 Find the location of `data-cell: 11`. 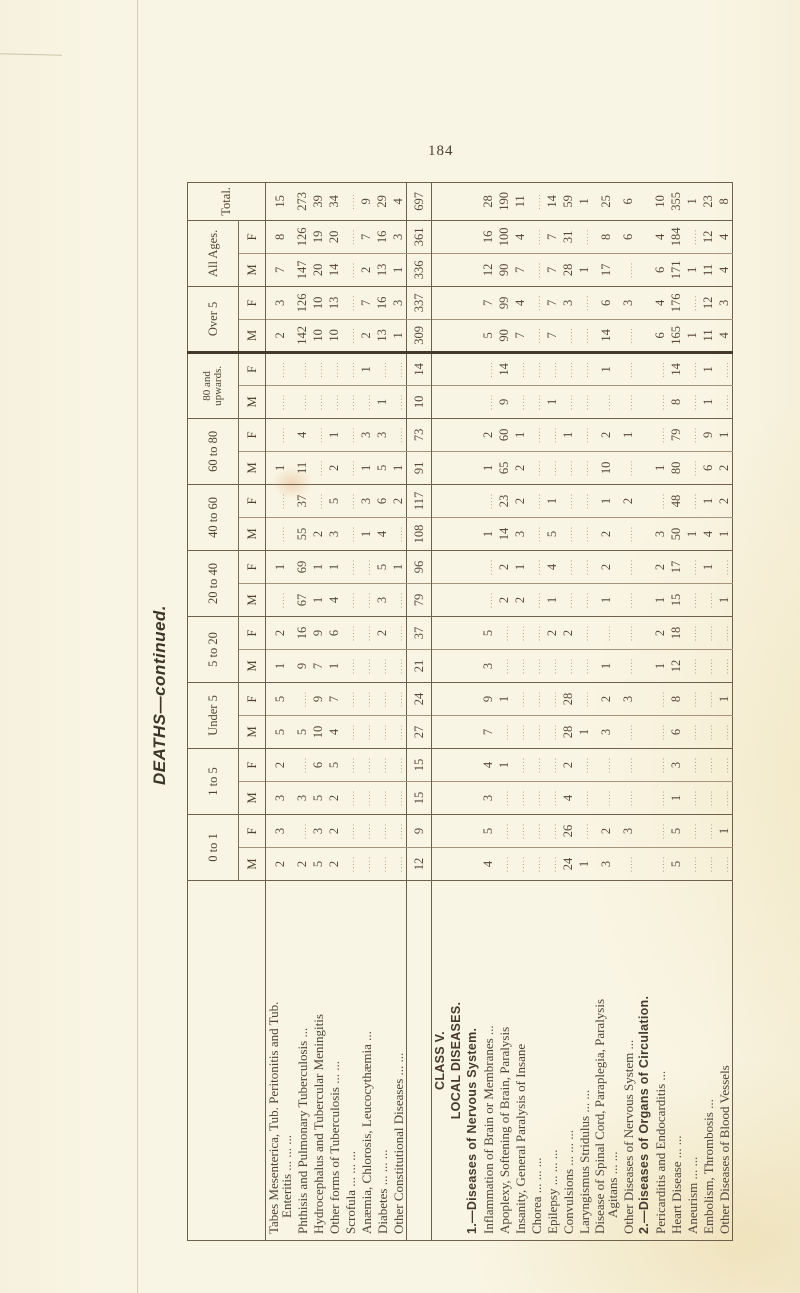

data-cell: 11 is located at coordinates (519, 201).